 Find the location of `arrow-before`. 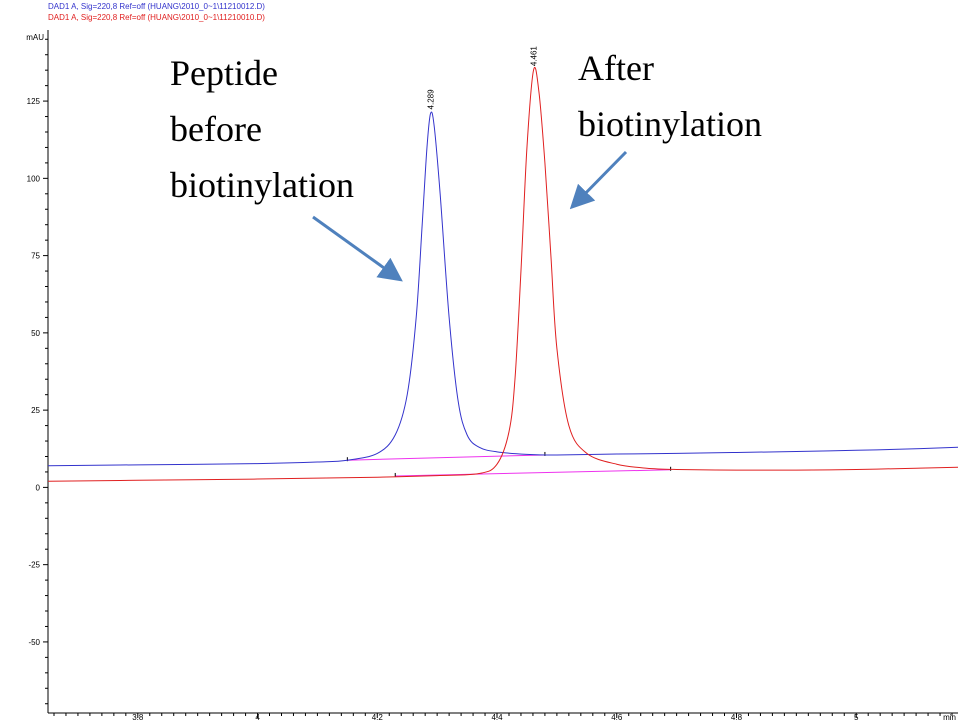

arrow-before is located at coordinates (357, 248).